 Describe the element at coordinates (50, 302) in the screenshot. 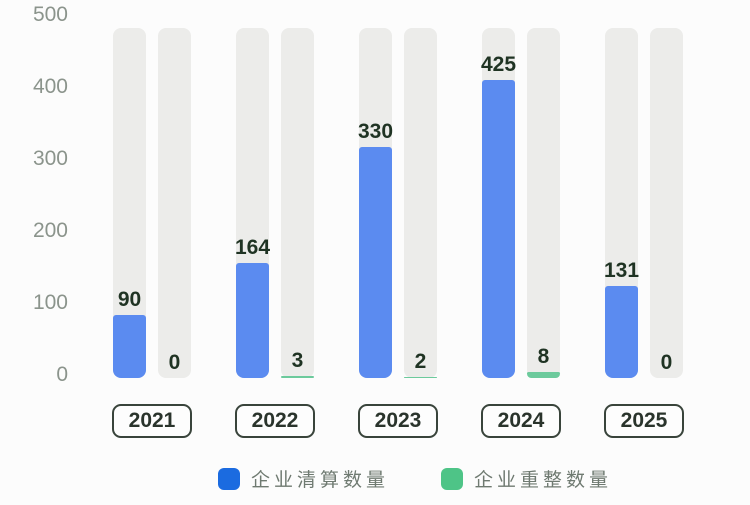

I see `y-tick-label: 100` at that location.